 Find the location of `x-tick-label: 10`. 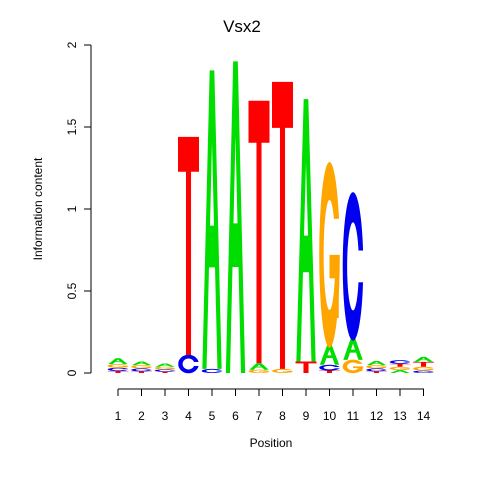

x-tick-label: 10 is located at coordinates (330, 416).